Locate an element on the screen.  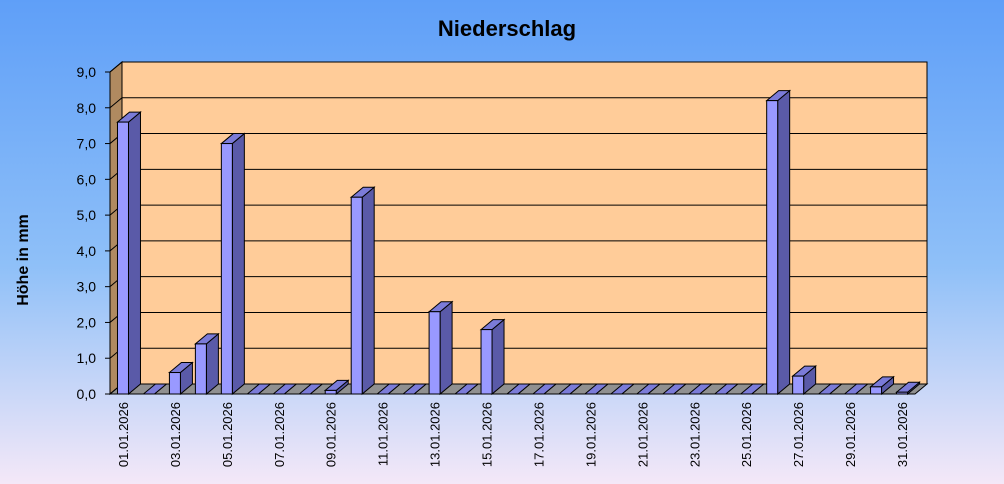
y-tick-label: 3,0 is located at coordinates (87, 287).